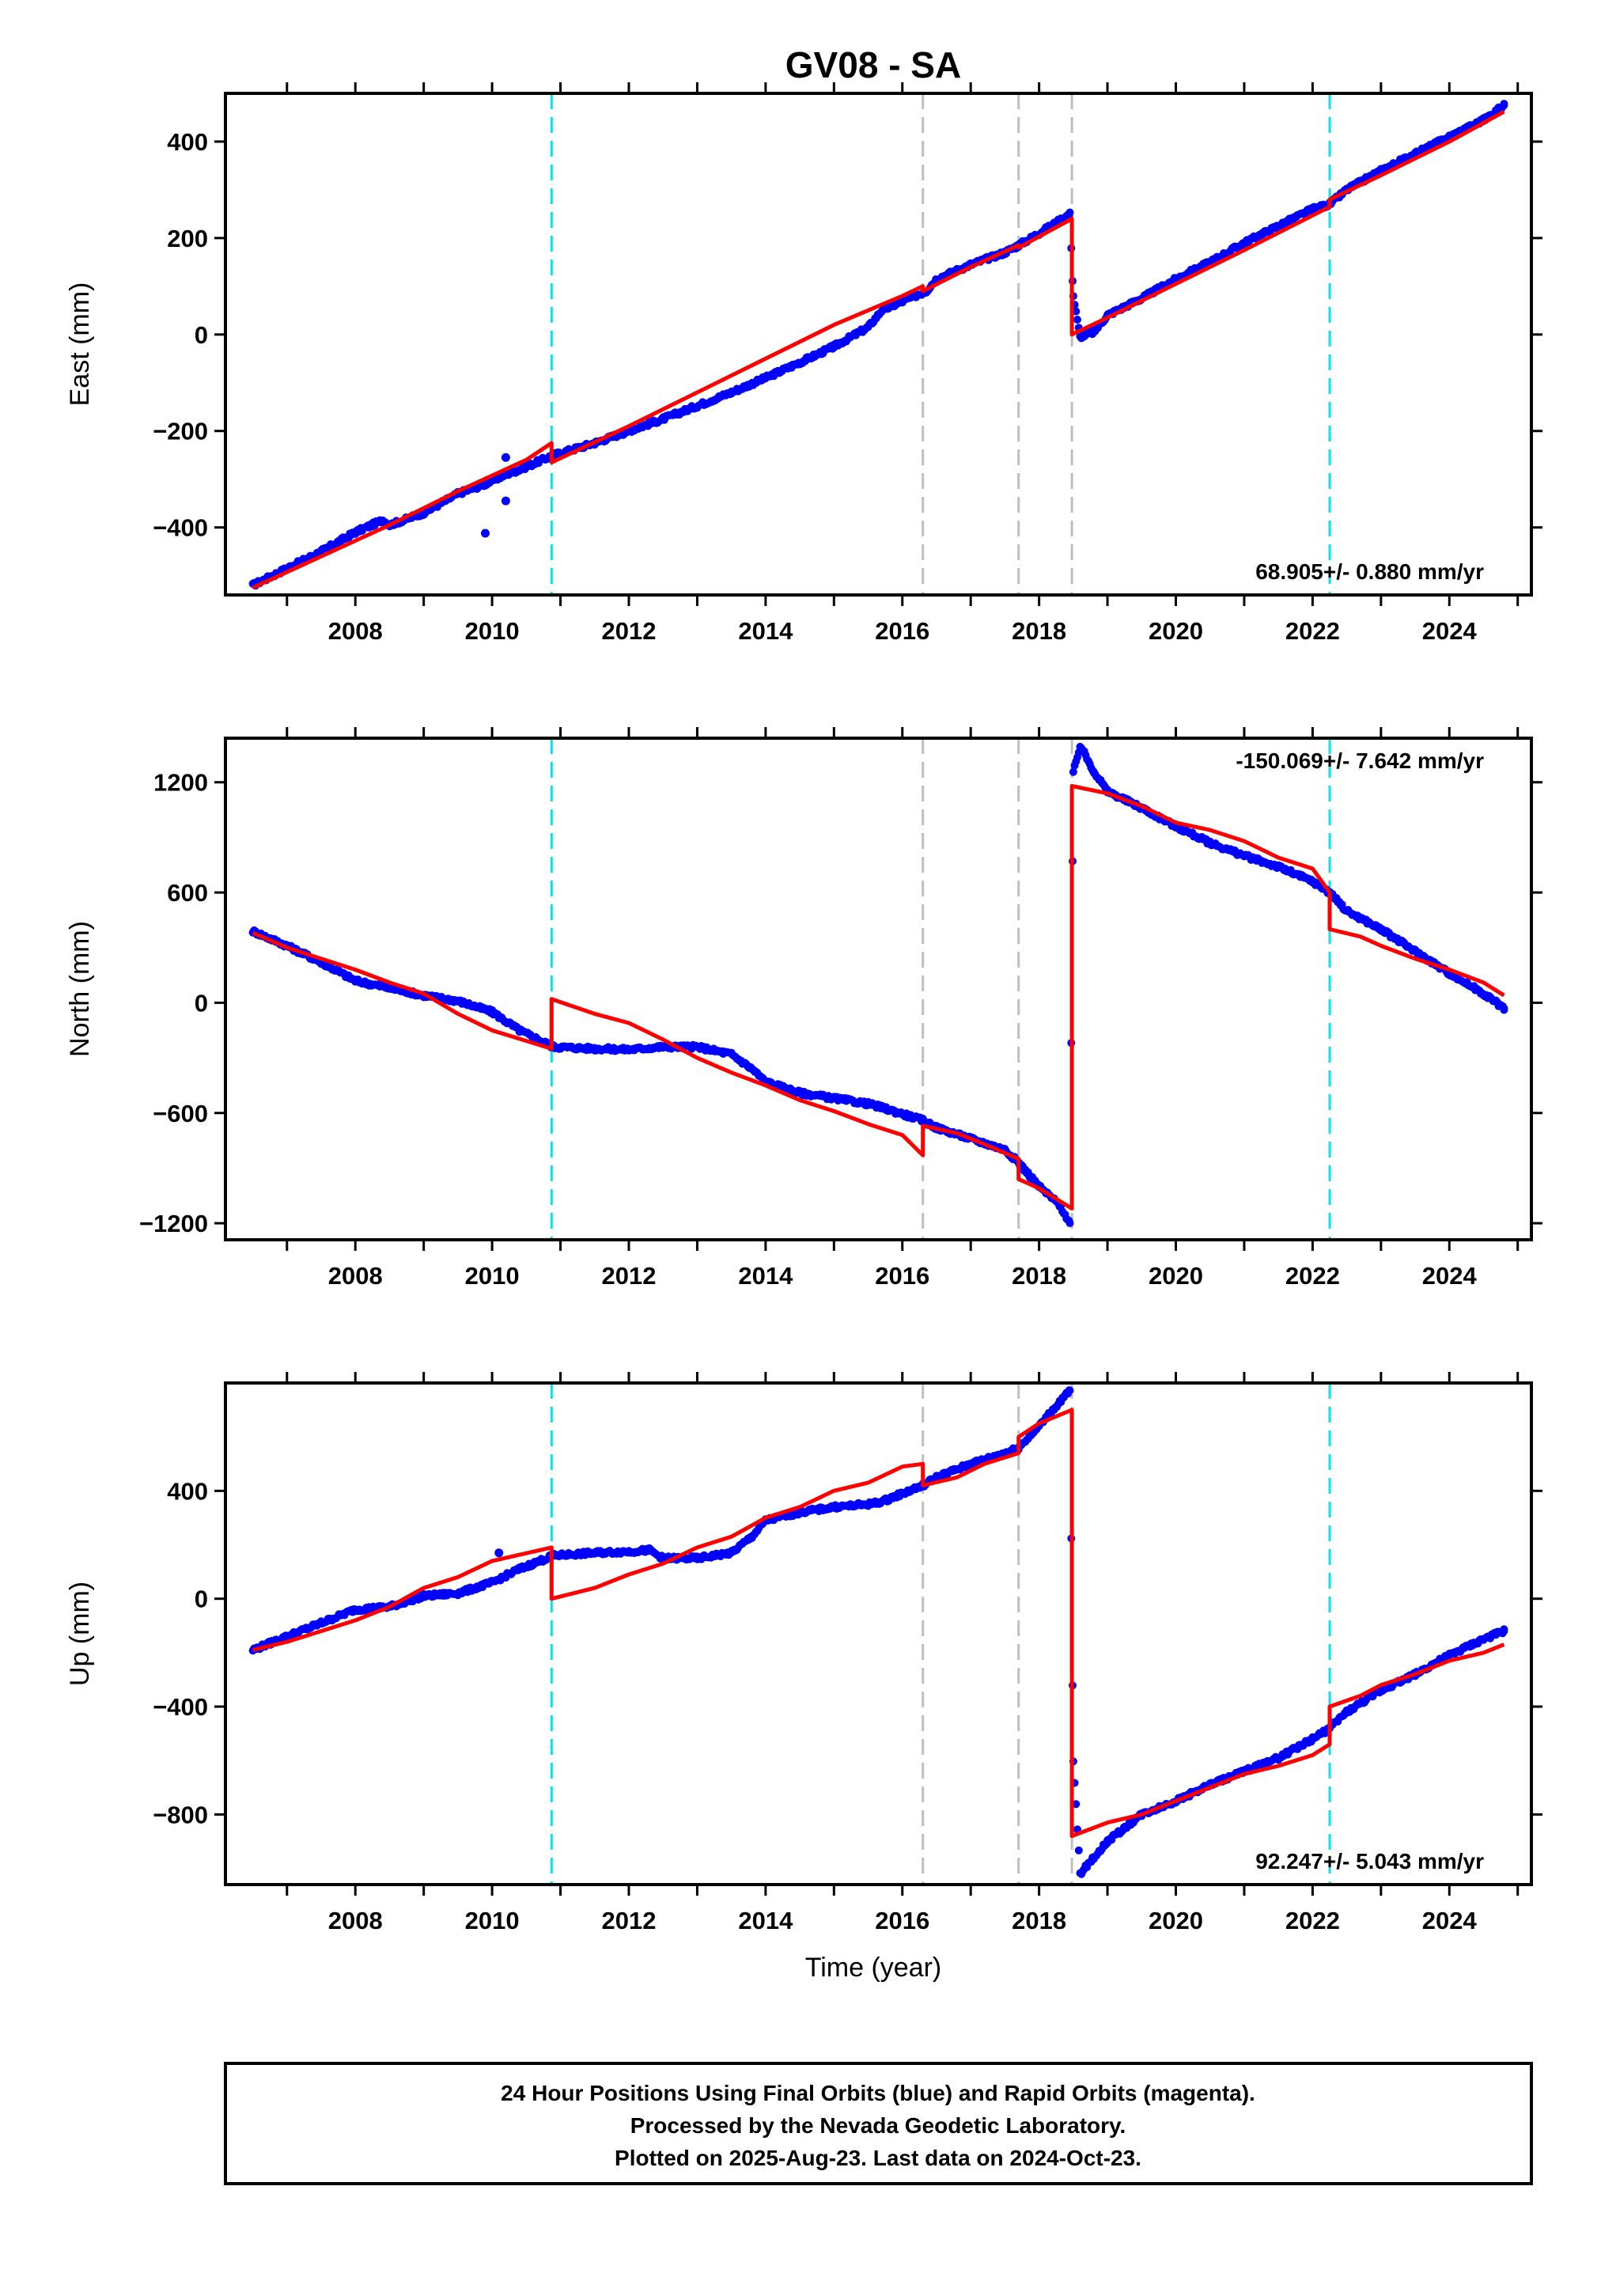 This screenshot has width=1601, height=2296. Describe the element at coordinates (188, 238) in the screenshot. I see `y-tick-label: 200` at that location.